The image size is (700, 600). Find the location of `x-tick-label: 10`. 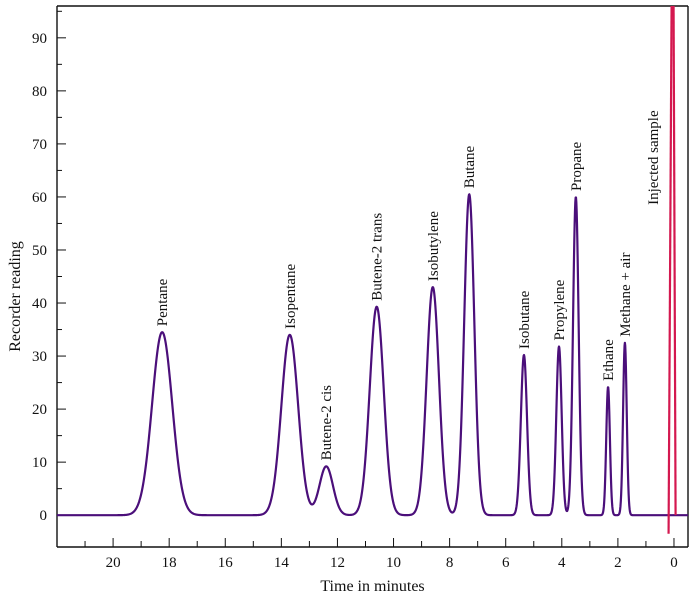

x-tick-label: 10 is located at coordinates (393, 563).